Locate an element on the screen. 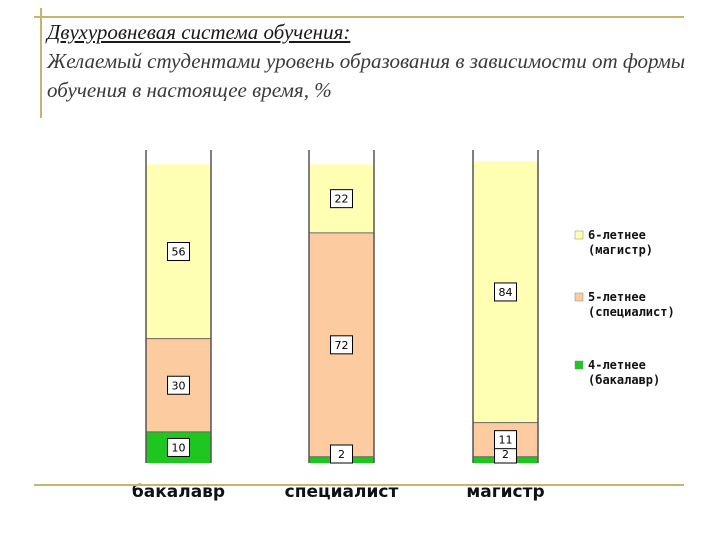  data-label-1-0: 2 is located at coordinates (341, 454).